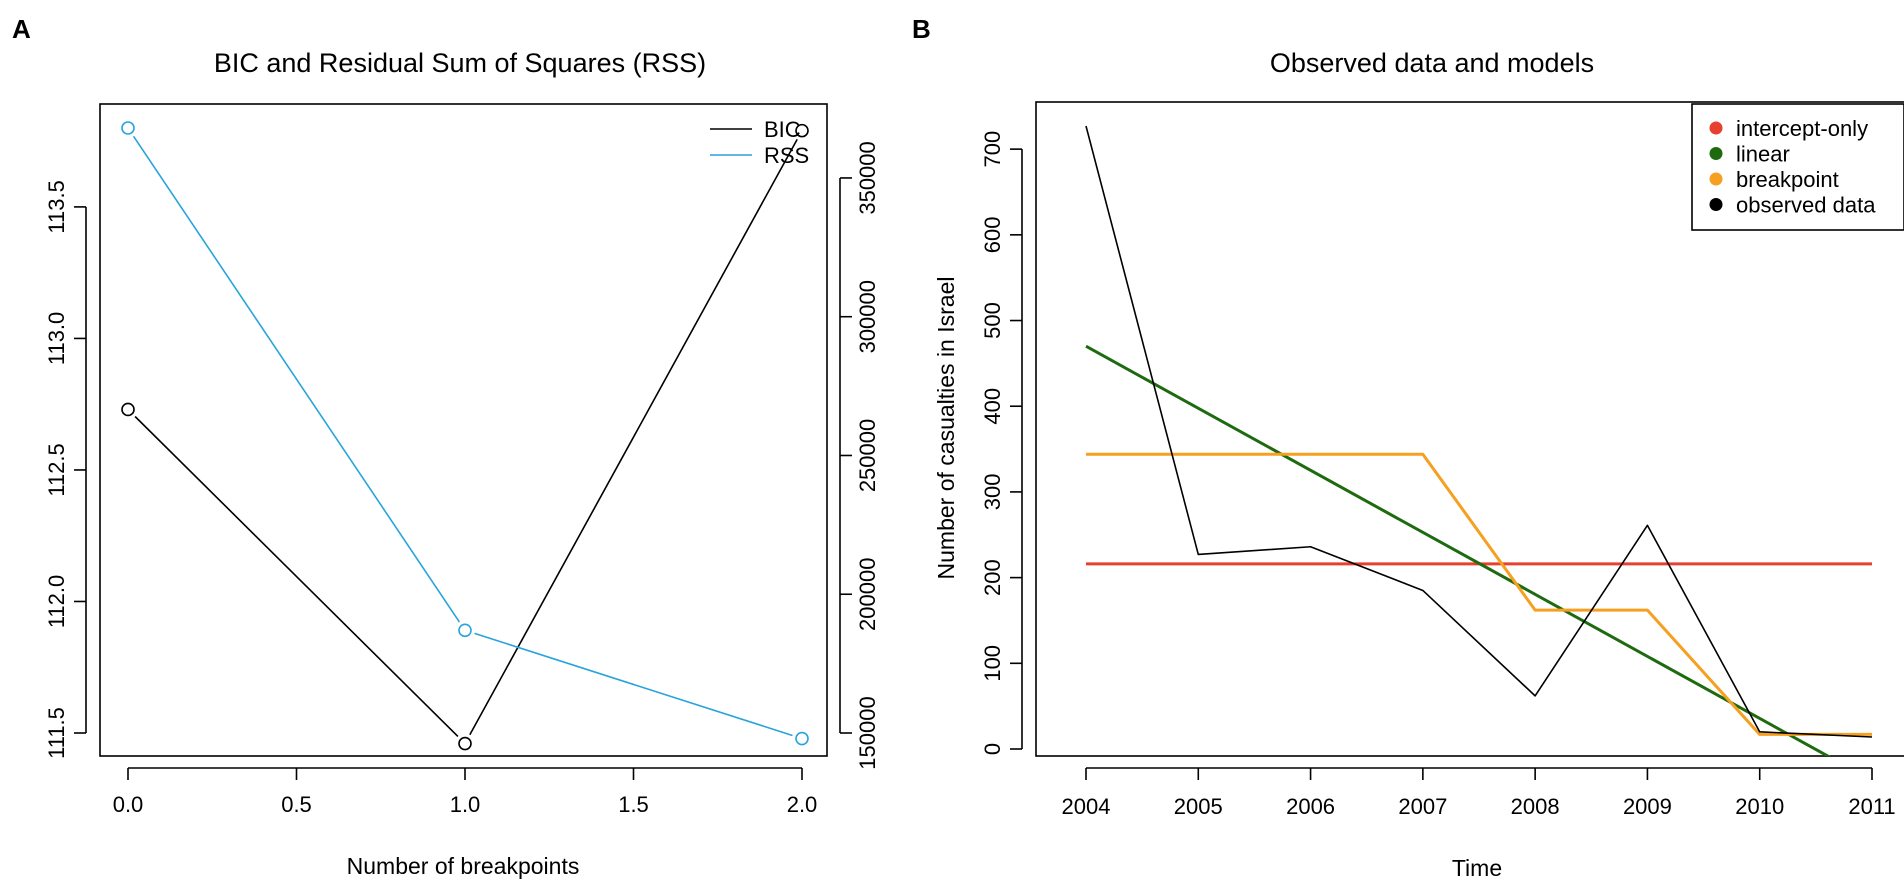 This screenshot has width=1904, height=883. What do you see at coordinates (56, 601) in the screenshot?
I see `panel-a-y-tick-label: 112.0` at bounding box center [56, 601].